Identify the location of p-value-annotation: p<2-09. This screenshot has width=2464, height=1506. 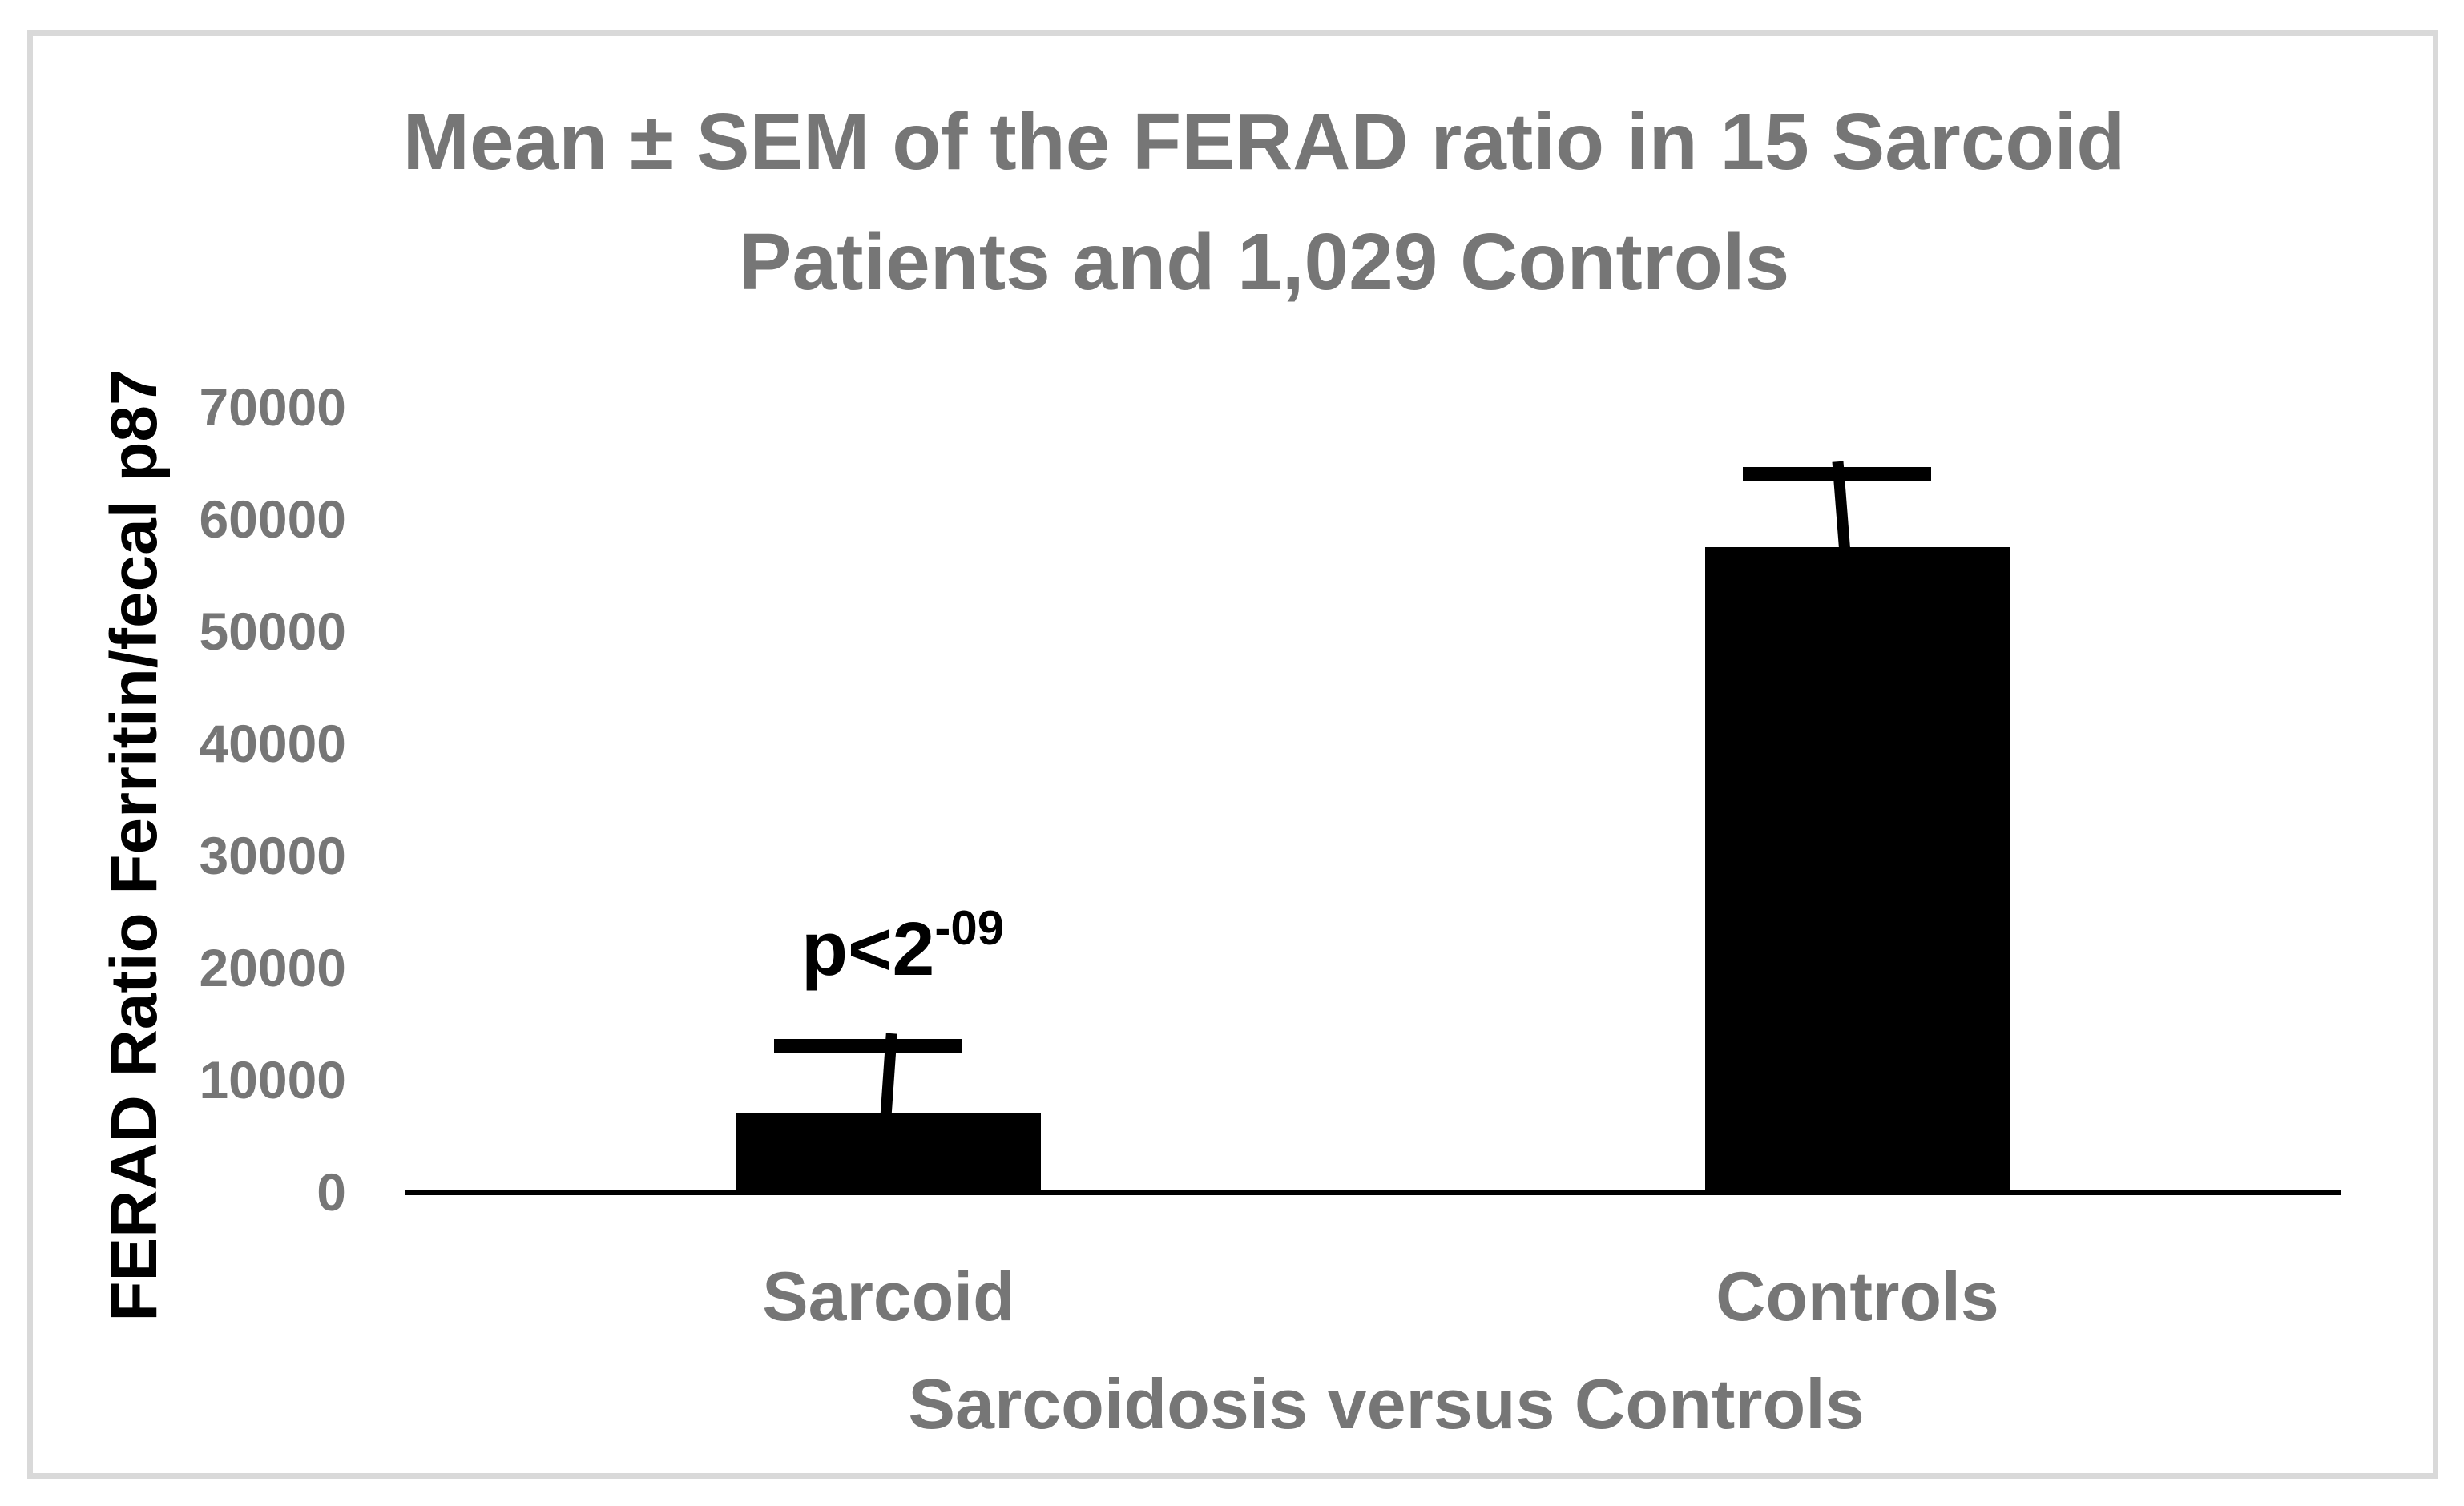
(902, 952).